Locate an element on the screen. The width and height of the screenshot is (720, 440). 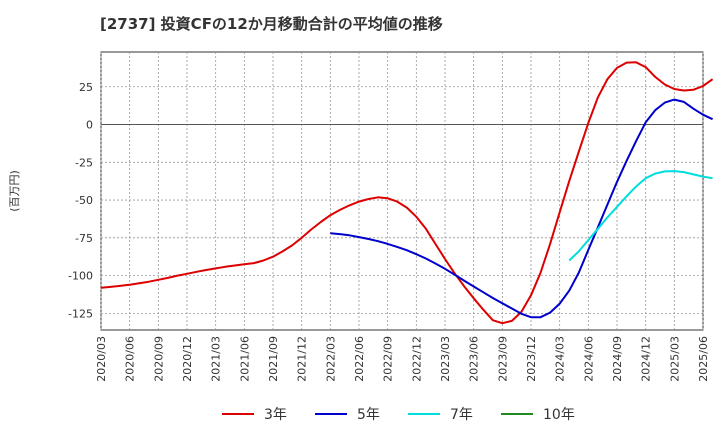
y-tick-label: -50 is located at coordinates (84, 200).